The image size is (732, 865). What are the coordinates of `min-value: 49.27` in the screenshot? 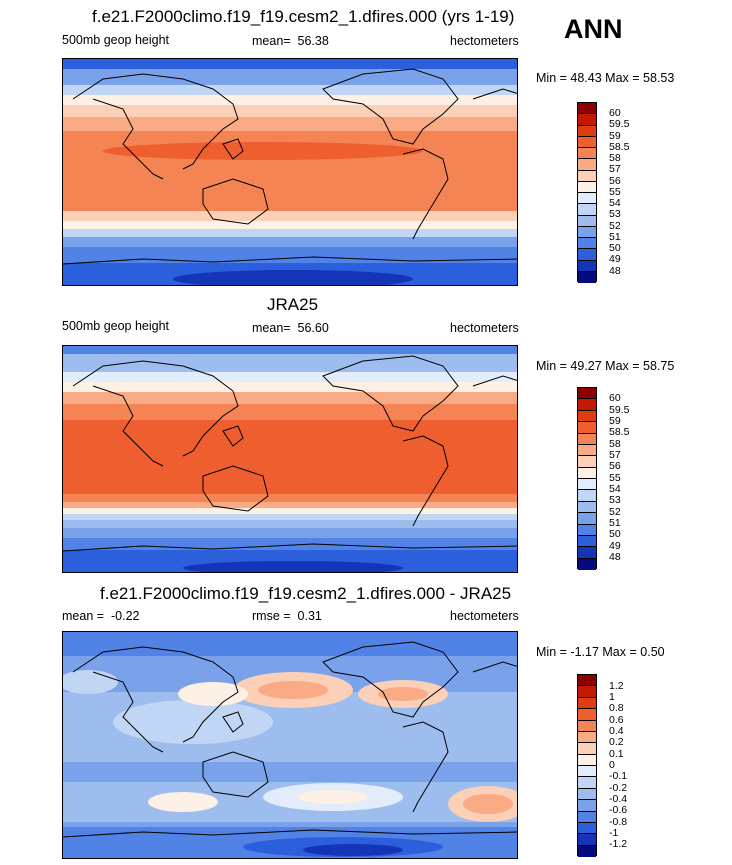 It's located at (586, 366).